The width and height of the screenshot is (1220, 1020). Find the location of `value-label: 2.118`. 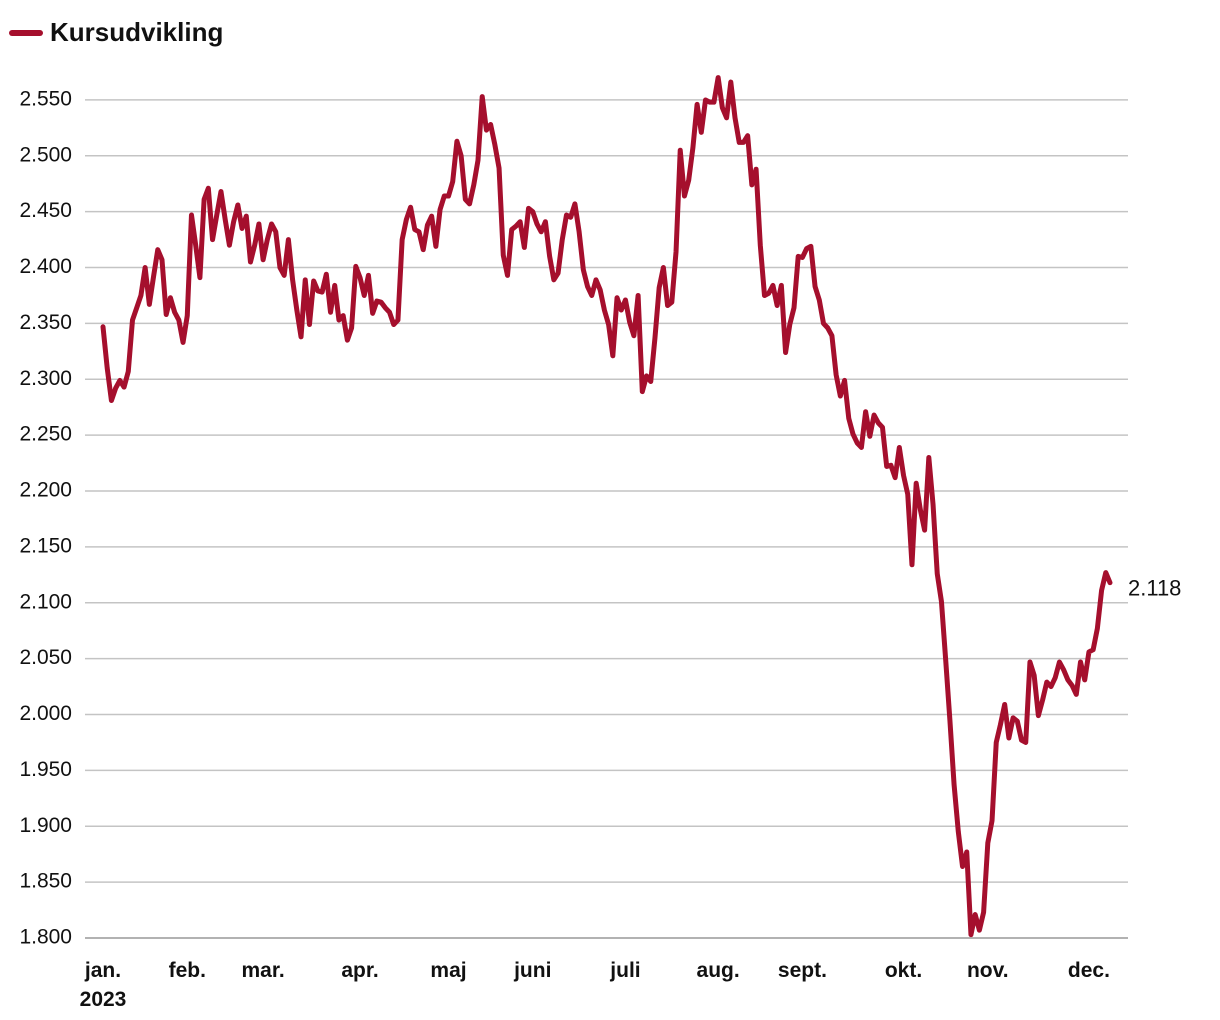

value-label: 2.118 is located at coordinates (1154, 587).